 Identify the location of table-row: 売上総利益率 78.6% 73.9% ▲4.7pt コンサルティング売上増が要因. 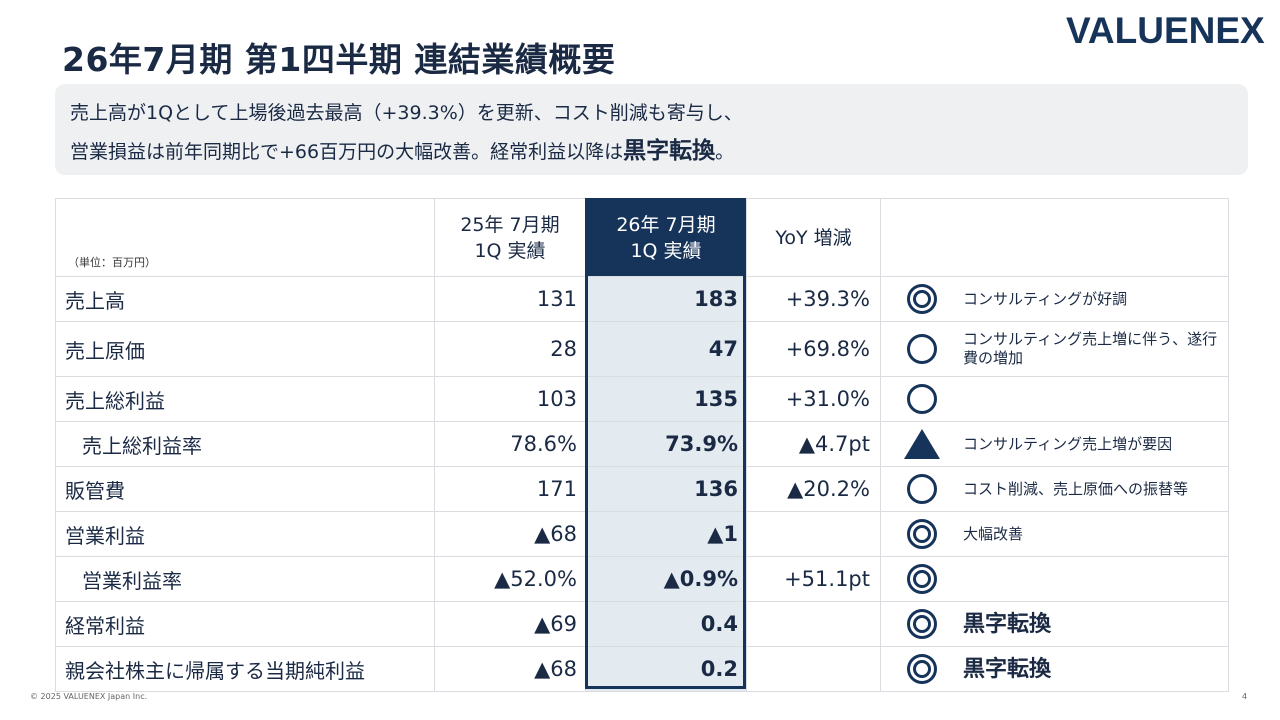
(642, 444).